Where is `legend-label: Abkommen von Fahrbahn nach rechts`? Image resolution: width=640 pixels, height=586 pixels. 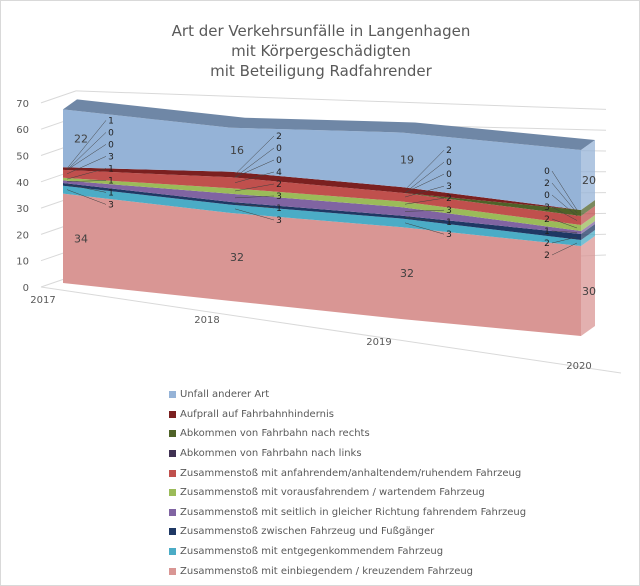
legend-label: Abkommen von Fahrbahn nach rechts is located at coordinates (275, 434).